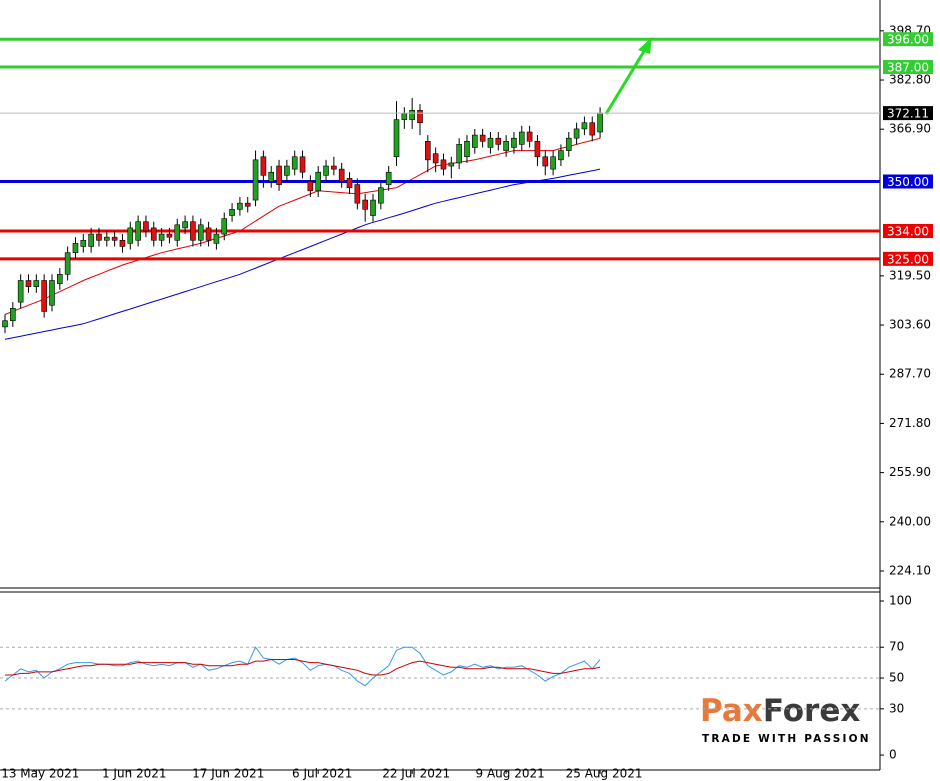 This screenshot has width=940, height=781. Describe the element at coordinates (910, 472) in the screenshot. I see `y-tick-label: 255.90` at that location.